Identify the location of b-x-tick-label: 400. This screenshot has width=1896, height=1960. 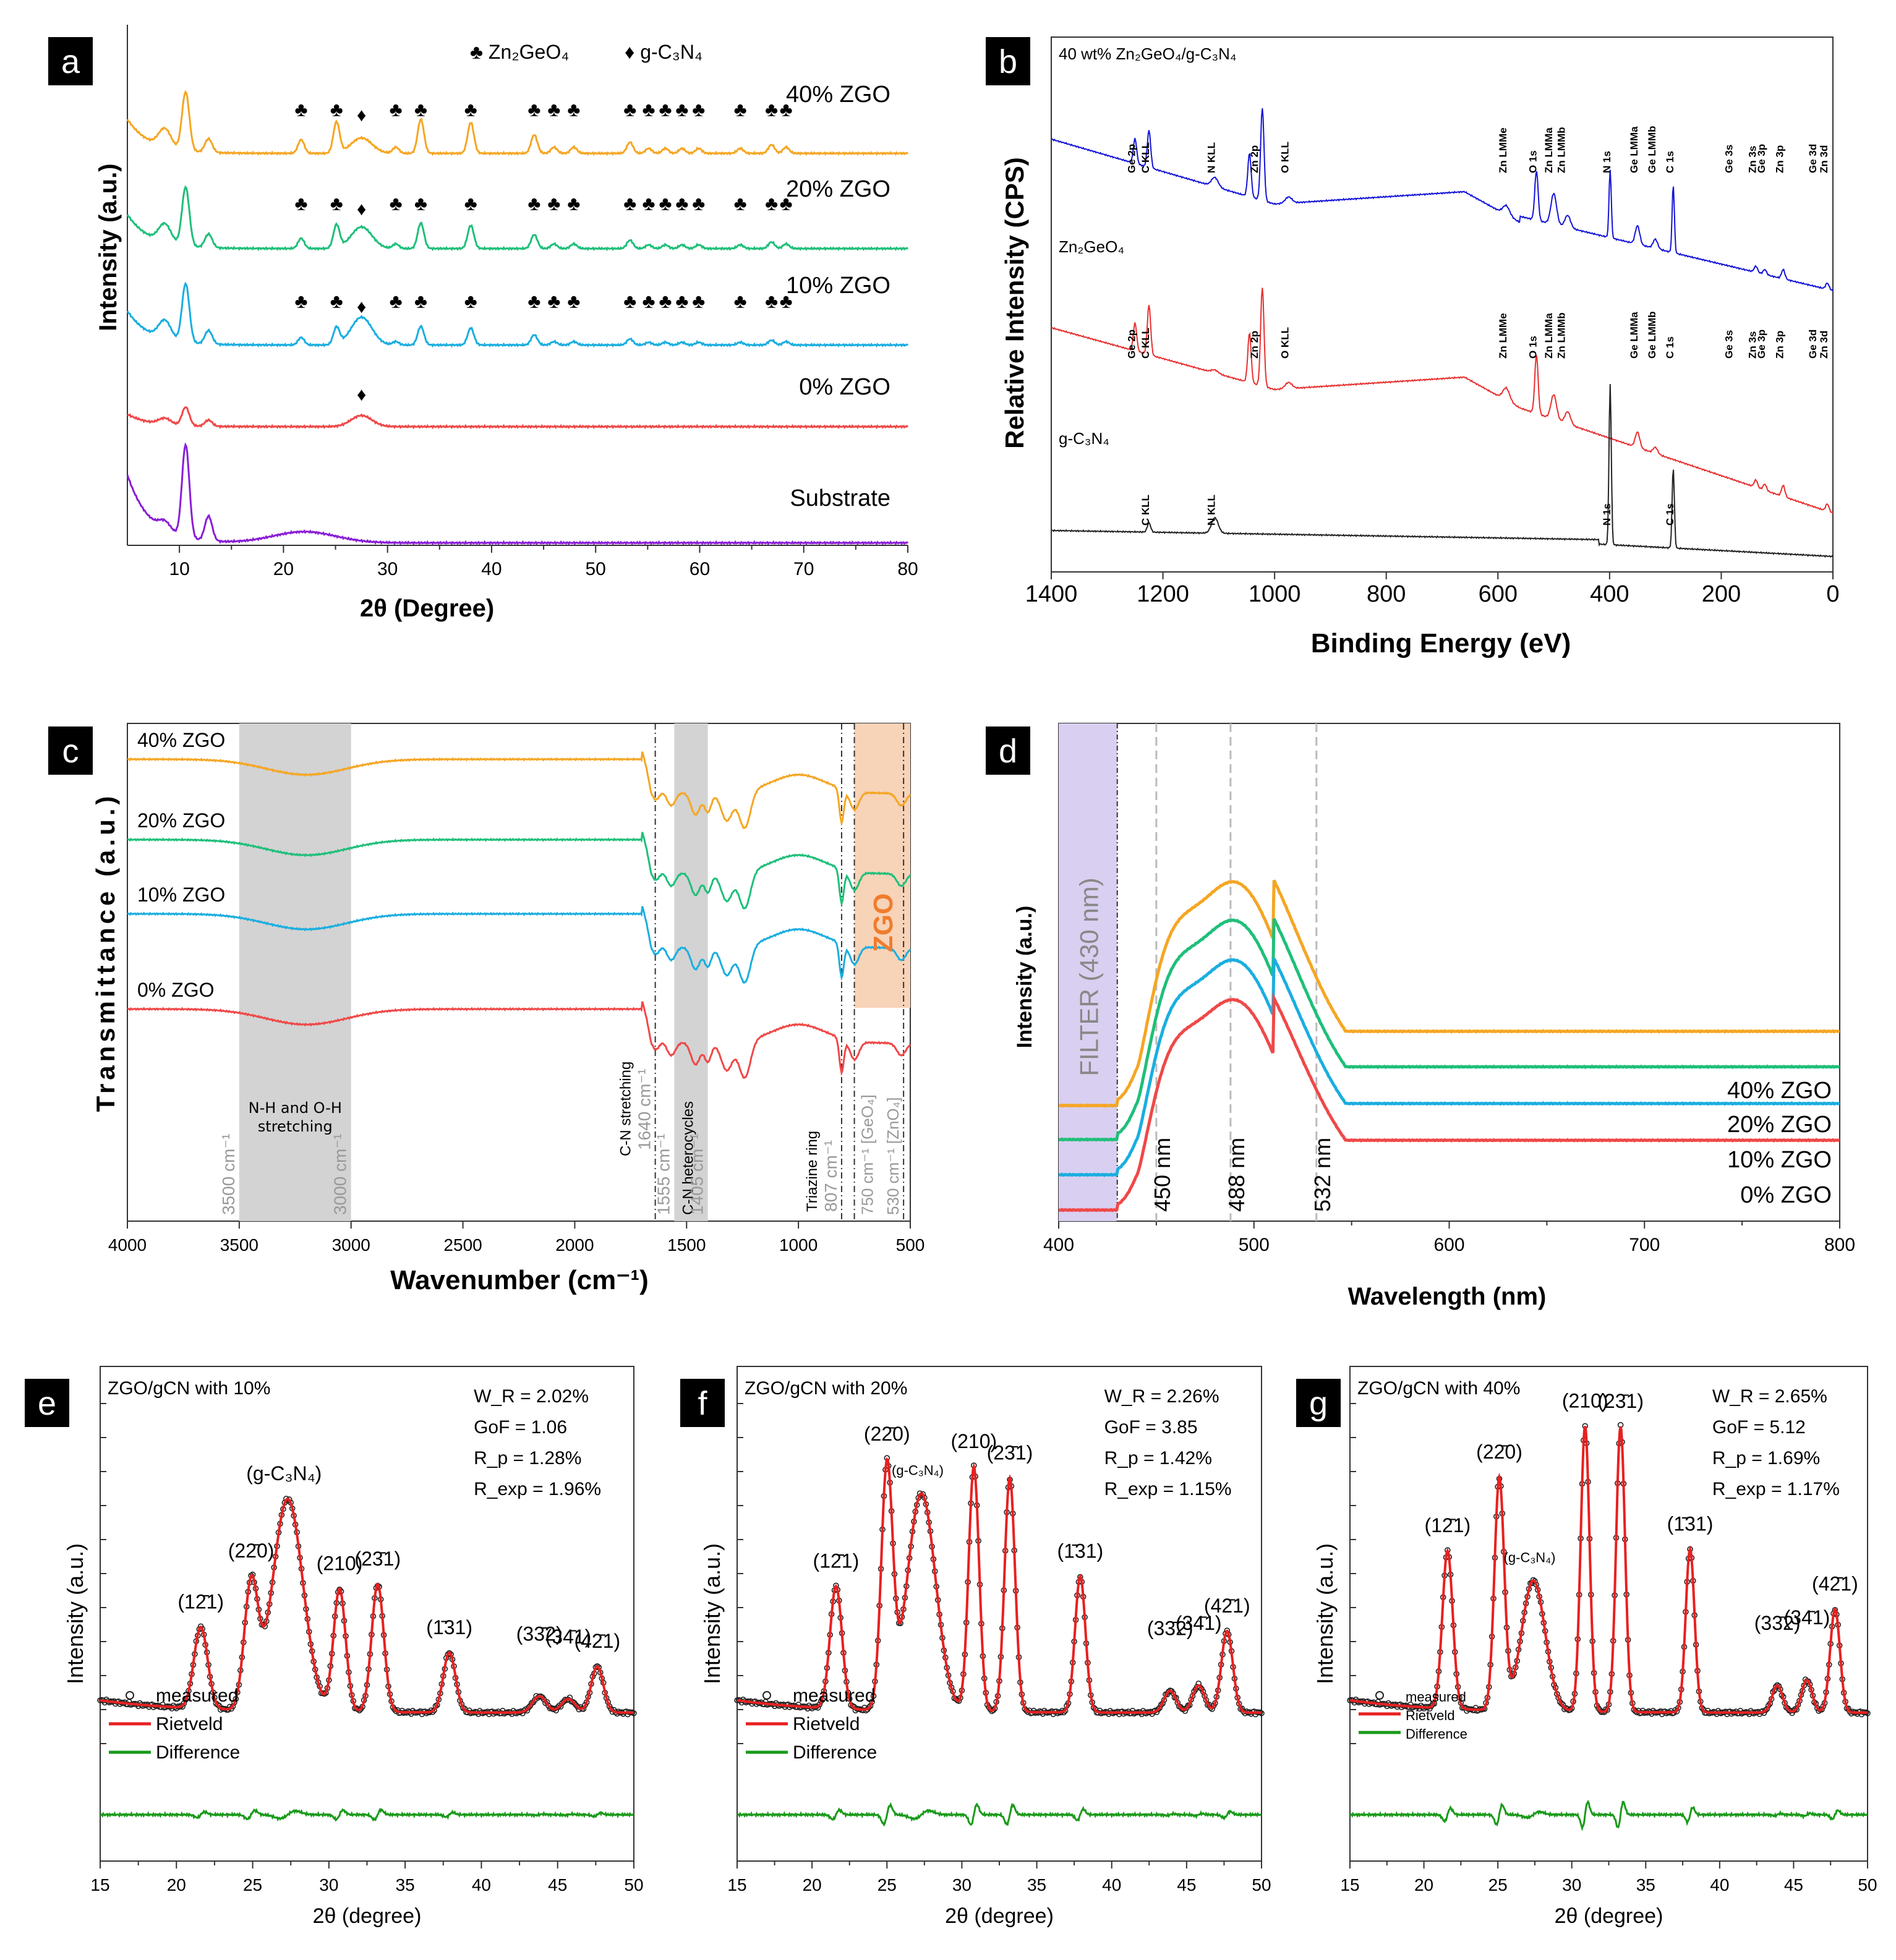
(1609, 594).